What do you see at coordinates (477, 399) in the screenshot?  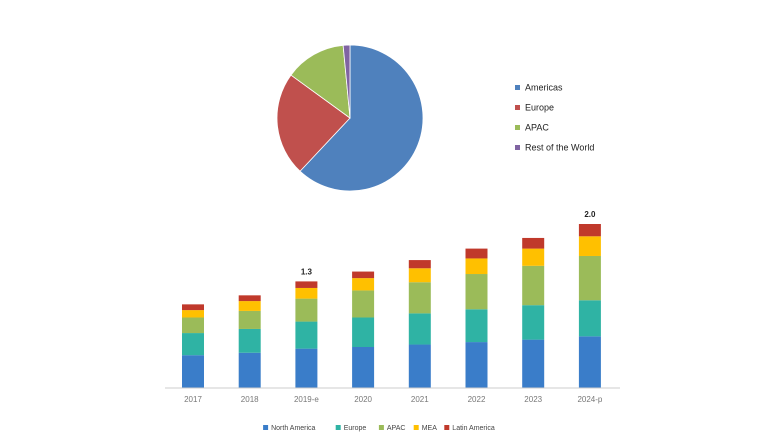 I see `x-tick-label: 2022` at bounding box center [477, 399].